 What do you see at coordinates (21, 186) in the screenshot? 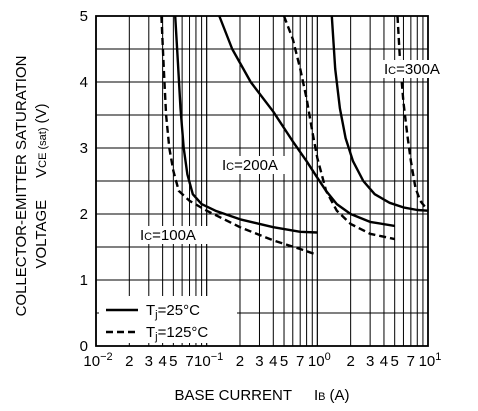
I see `y-axis-title-line1: COLLECTOR-EMITTER SATURATION` at bounding box center [21, 186].